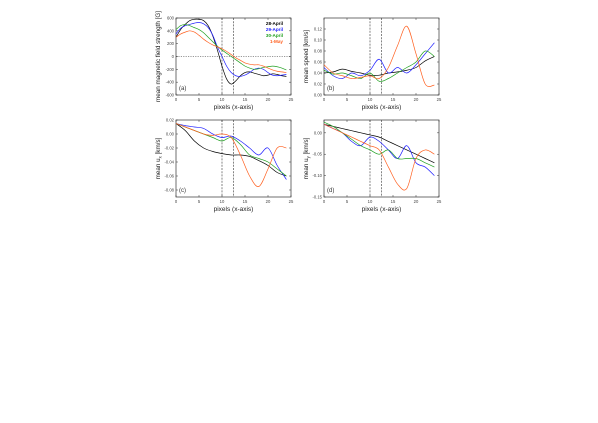 The width and height of the screenshot is (598, 423). I want to click on y-tick-label: -600, so click(170, 95).